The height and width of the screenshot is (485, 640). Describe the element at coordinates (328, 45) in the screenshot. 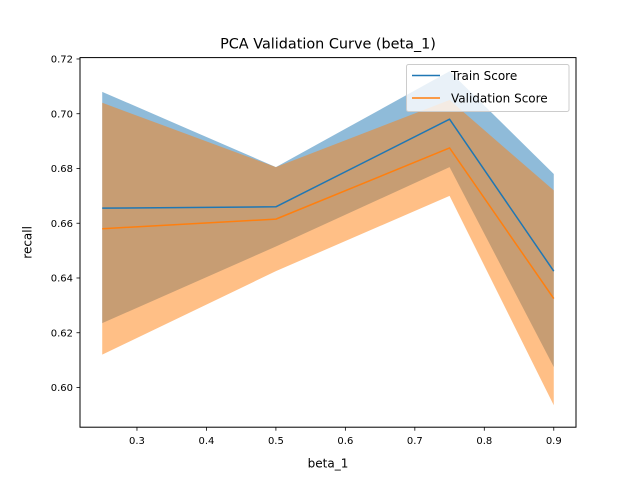

I see `chart-title: PCA Validation Curve (beta_1)` at that location.